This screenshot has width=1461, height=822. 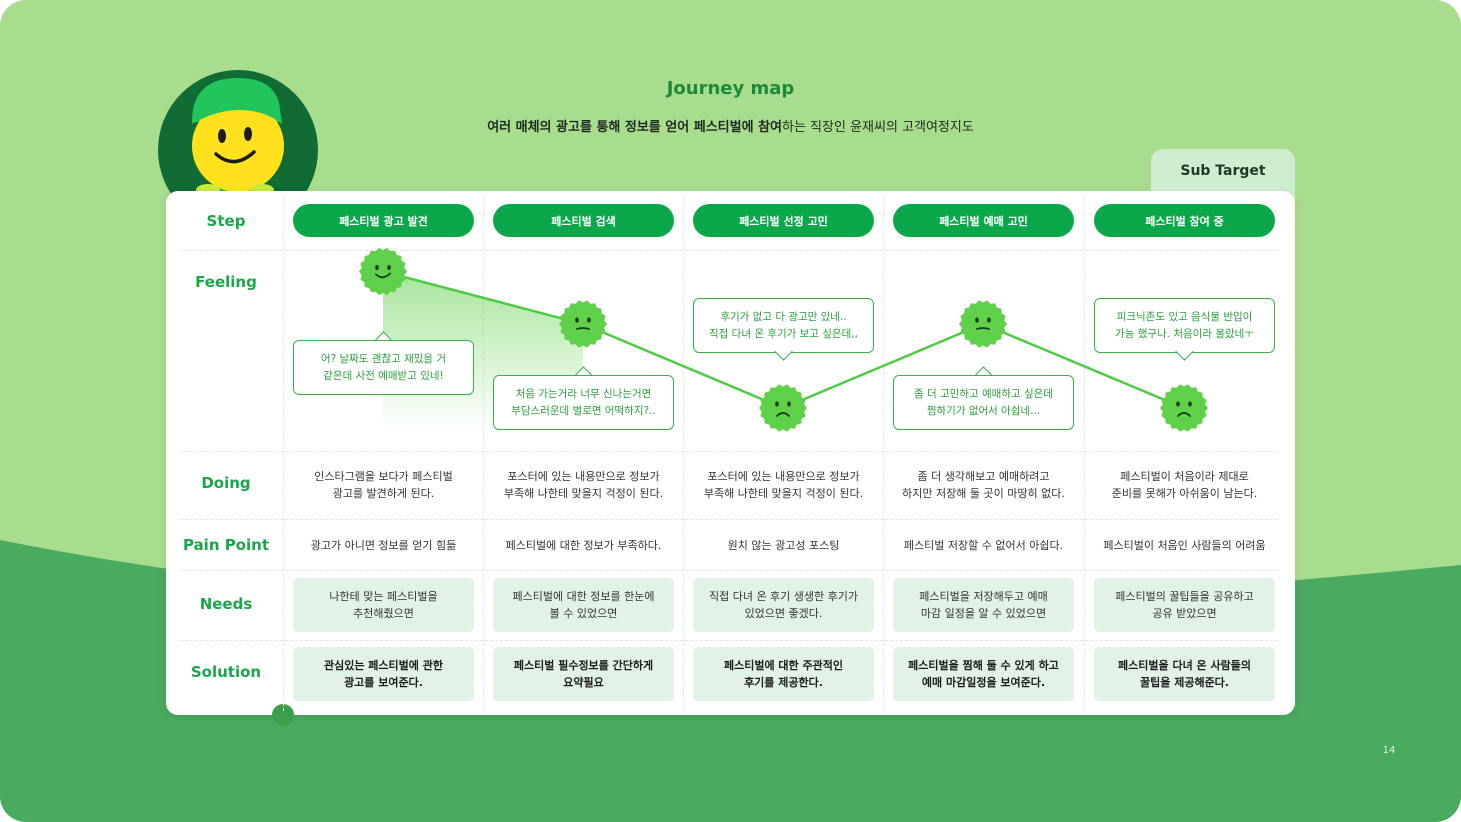 What do you see at coordinates (283, 715) in the screenshot?
I see `card-knob` at bounding box center [283, 715].